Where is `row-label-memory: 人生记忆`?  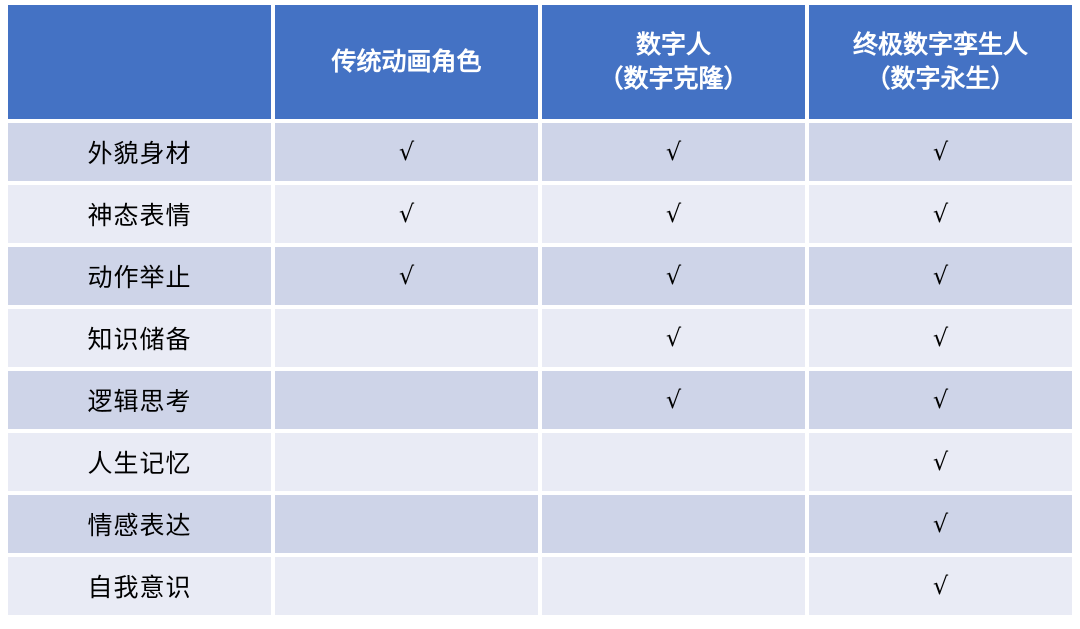
row-label-memory: 人生记忆 is located at coordinates (139, 462).